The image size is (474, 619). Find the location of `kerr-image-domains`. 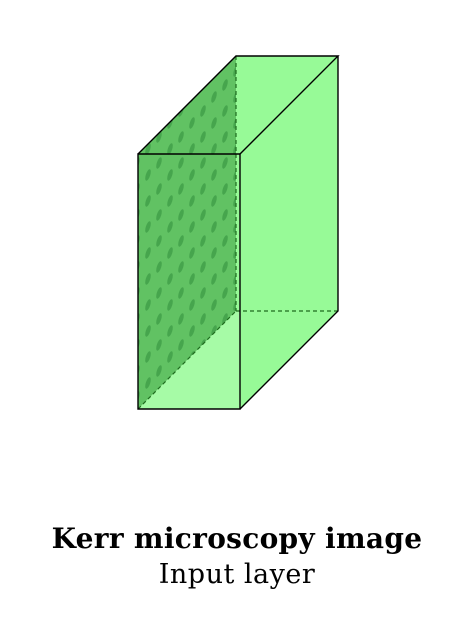

kerr-image-domains is located at coordinates (187, 232).